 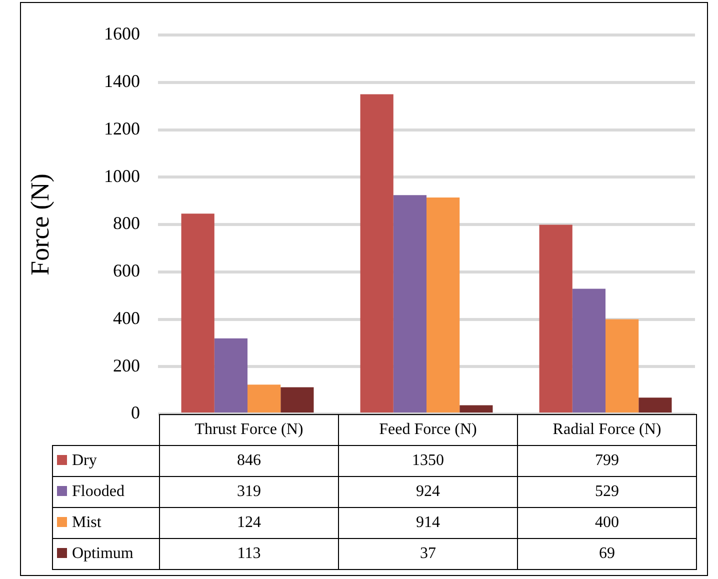 What do you see at coordinates (135, 412) in the screenshot?
I see `y-tick-label: 0` at bounding box center [135, 412].